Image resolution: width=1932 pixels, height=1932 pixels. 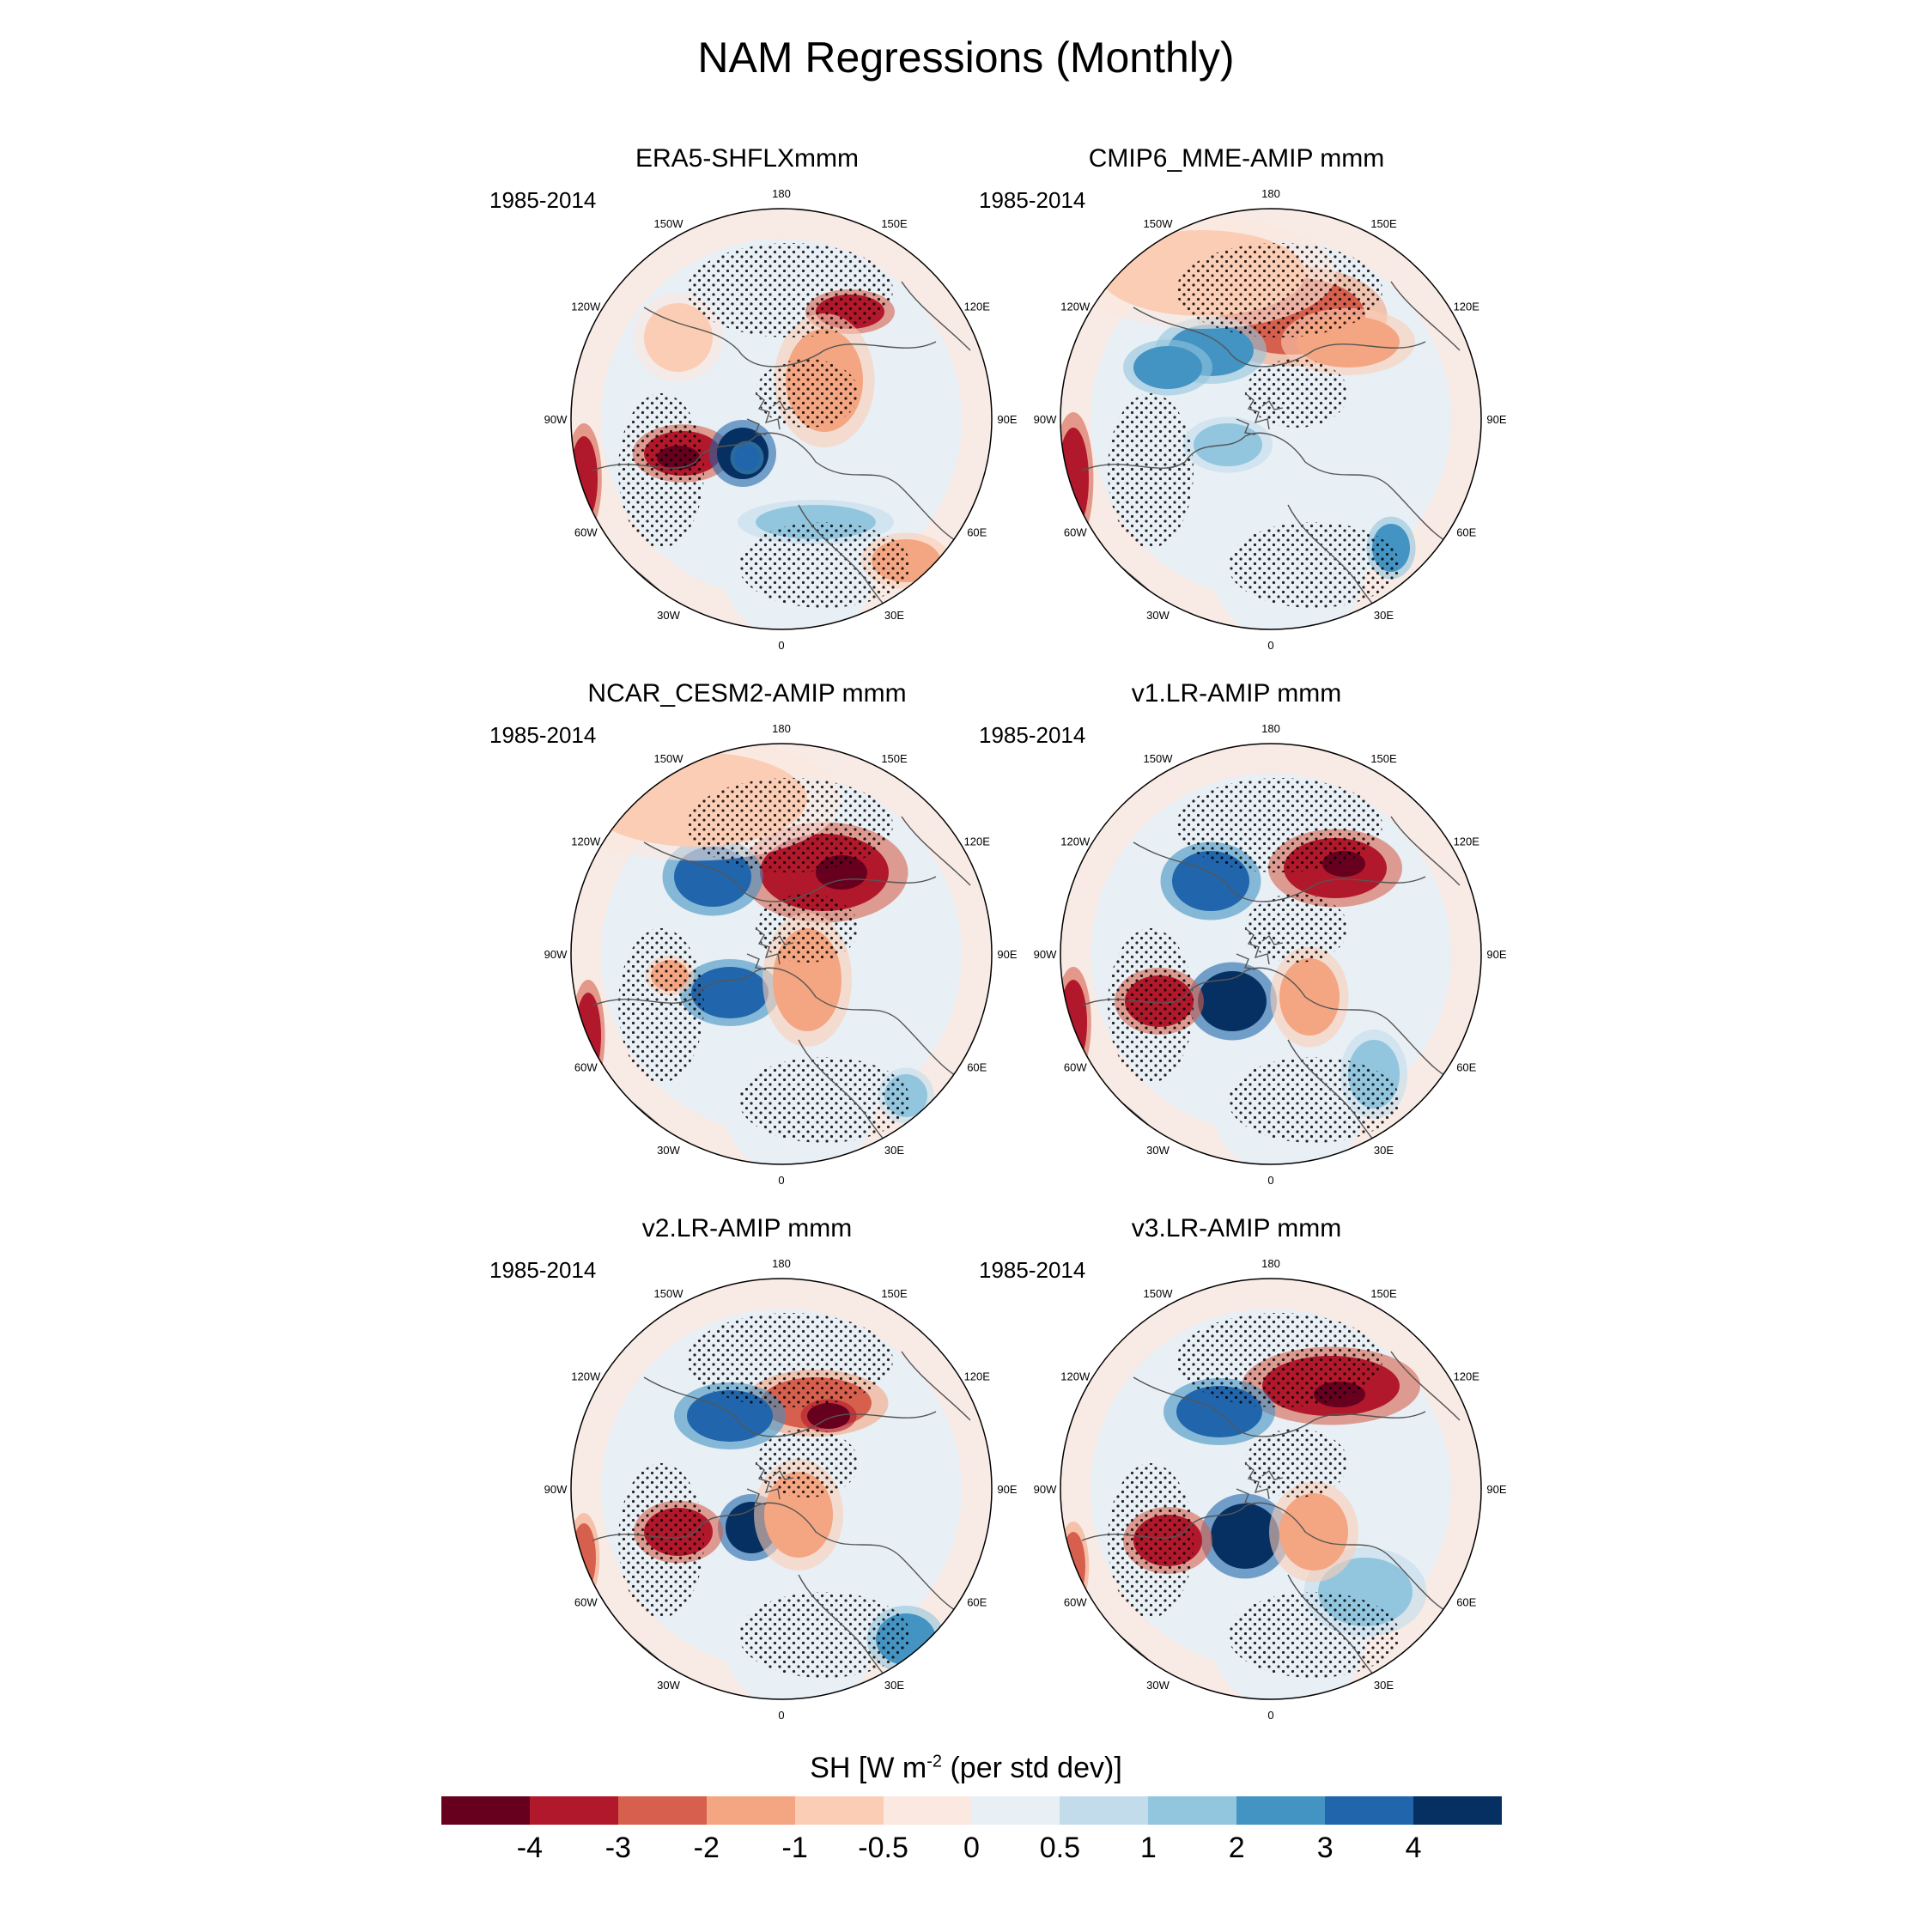 What do you see at coordinates (1236, 159) in the screenshot?
I see `panel-title: CMIP6_MME-AMIP mmm` at bounding box center [1236, 159].